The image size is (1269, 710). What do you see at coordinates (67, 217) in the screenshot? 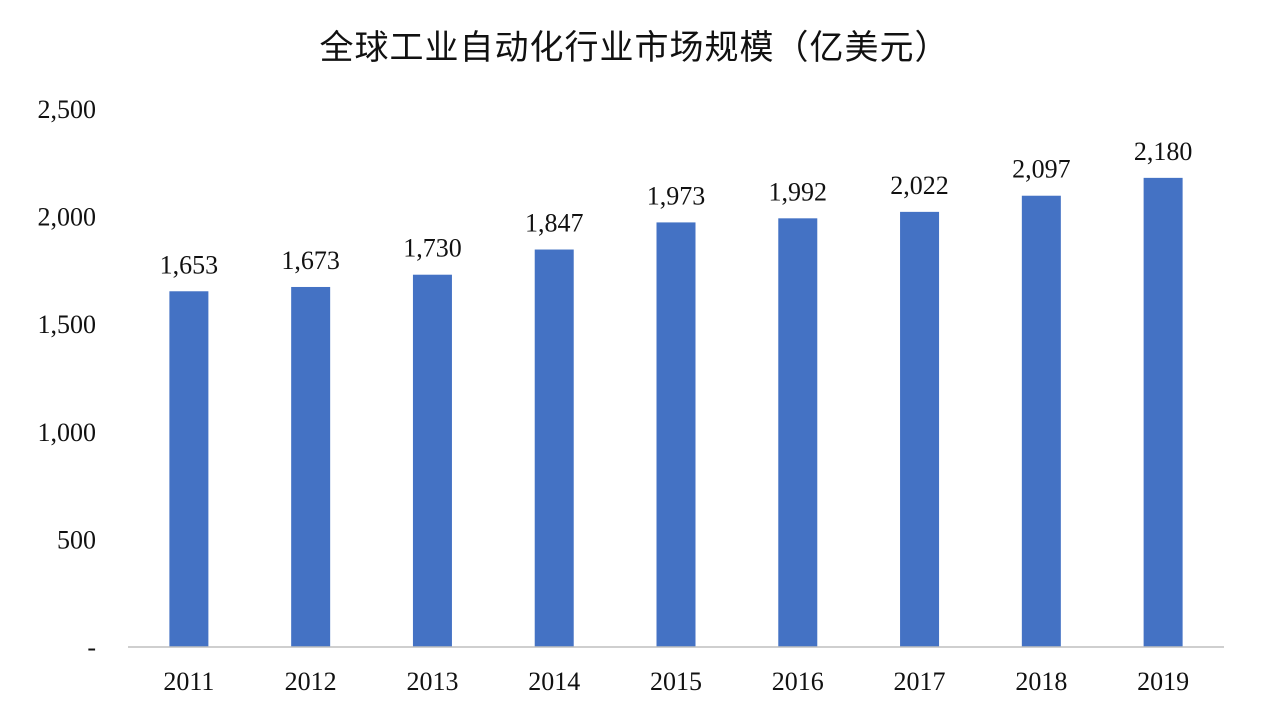
I see `y-tick-label: 2,000` at bounding box center [67, 217].